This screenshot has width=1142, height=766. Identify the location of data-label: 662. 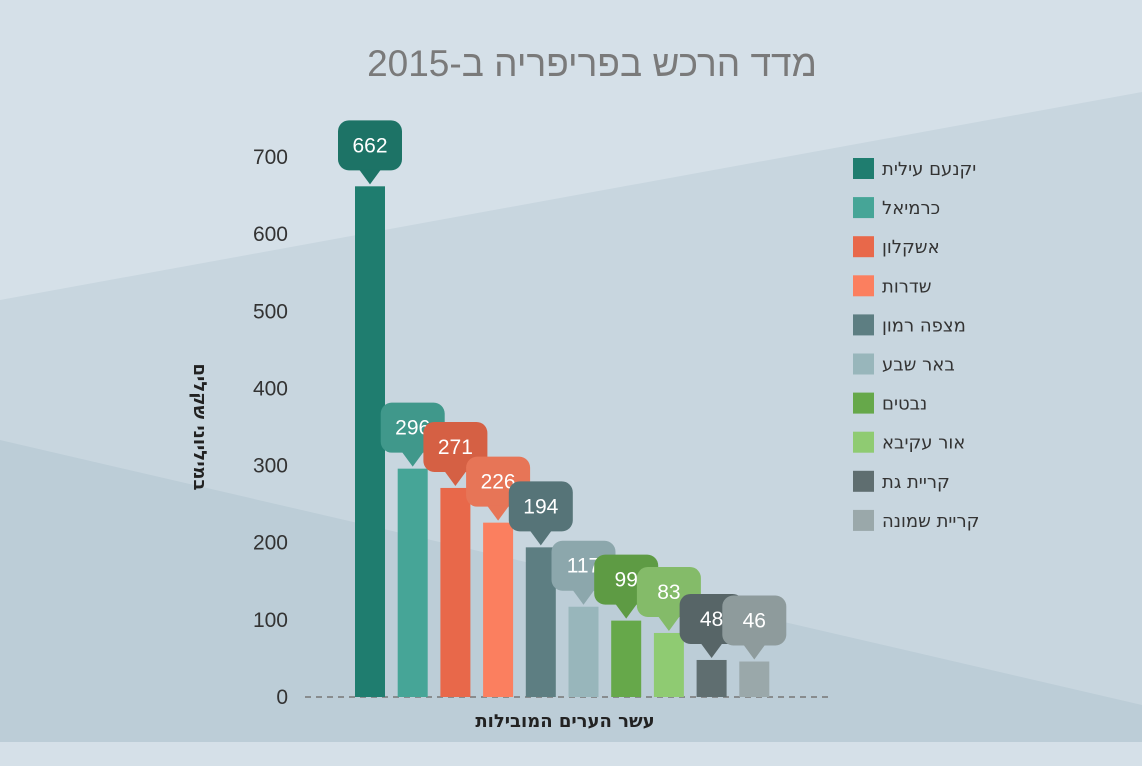
(369, 145).